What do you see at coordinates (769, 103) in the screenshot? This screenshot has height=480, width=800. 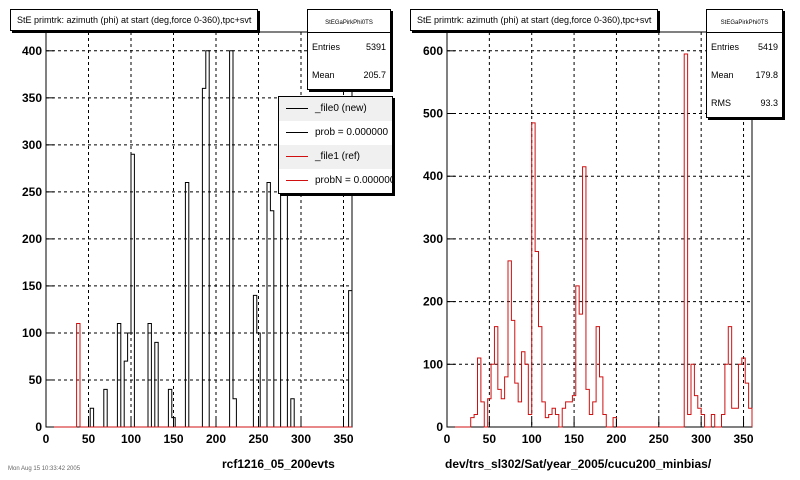 I see `right-rms-value: 93.3` at bounding box center [769, 103].